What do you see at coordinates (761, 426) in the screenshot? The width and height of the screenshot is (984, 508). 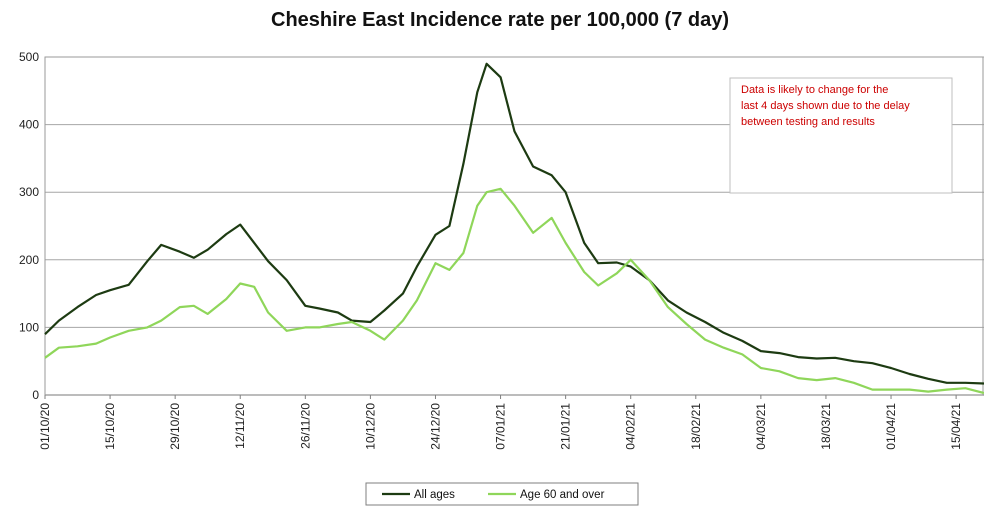 I see `x-tick-label: 04/03/21` at bounding box center [761, 426].